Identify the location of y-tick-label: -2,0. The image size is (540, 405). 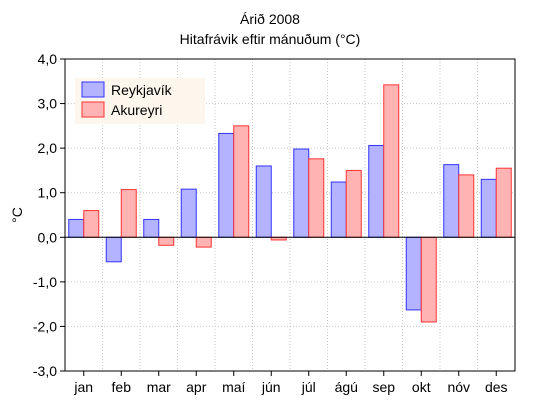
(45, 326).